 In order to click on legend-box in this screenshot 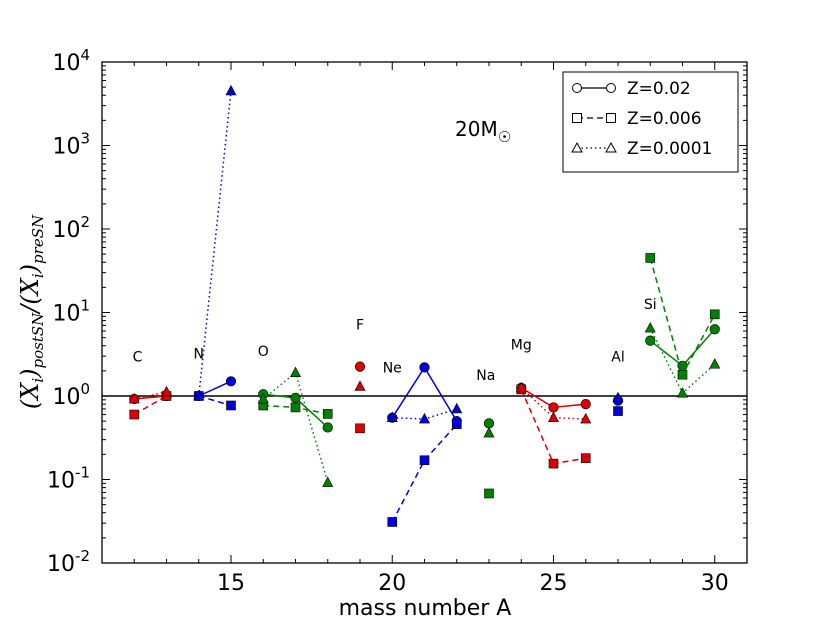, I will do `click(650, 122)`.